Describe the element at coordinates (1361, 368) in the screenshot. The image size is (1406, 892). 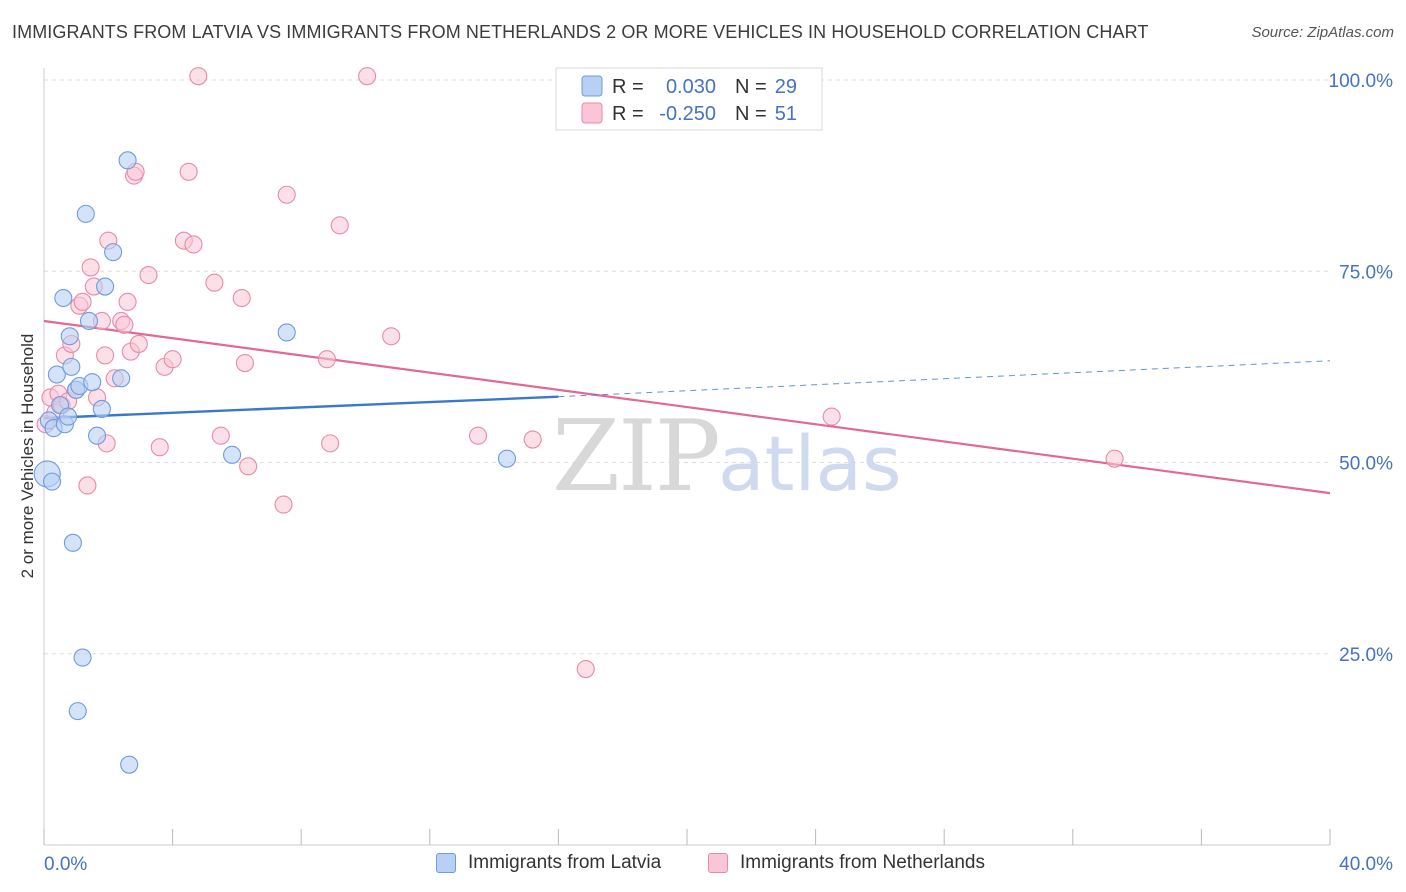
I see `y-tick-labels: 25.0% 50.0% 75.0% 100.0%` at that location.